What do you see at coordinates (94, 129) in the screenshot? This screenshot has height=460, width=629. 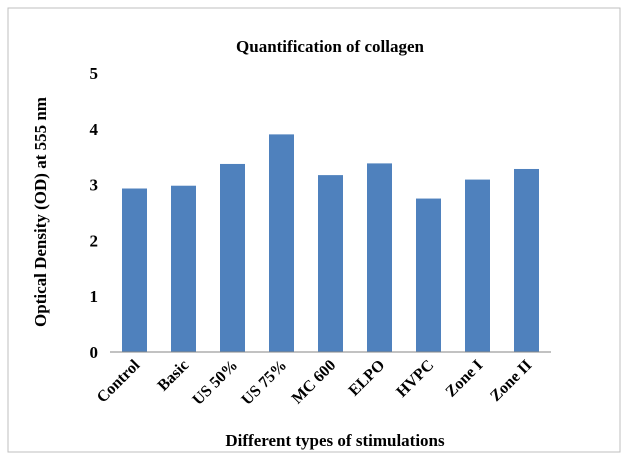 I see `y-tick-label: 4` at bounding box center [94, 129].